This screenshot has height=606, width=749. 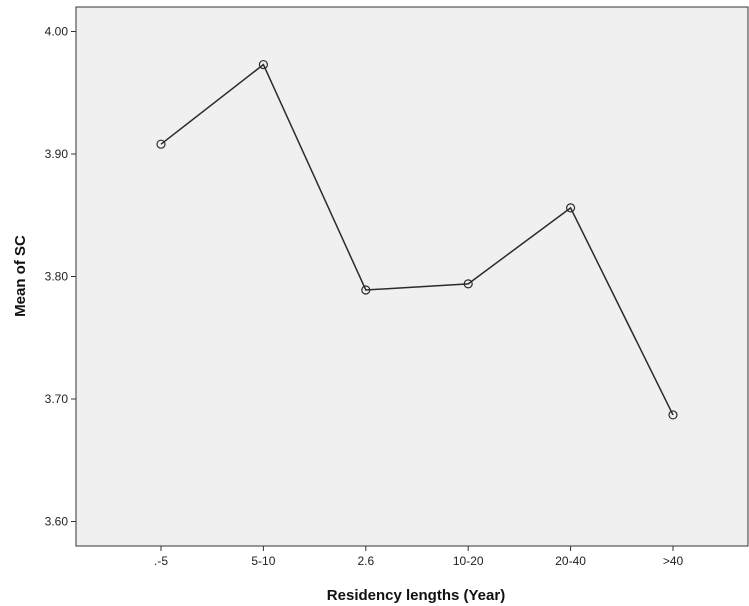 What do you see at coordinates (416, 595) in the screenshot?
I see `x-axis-title: Residency lengths (Year)` at bounding box center [416, 595].